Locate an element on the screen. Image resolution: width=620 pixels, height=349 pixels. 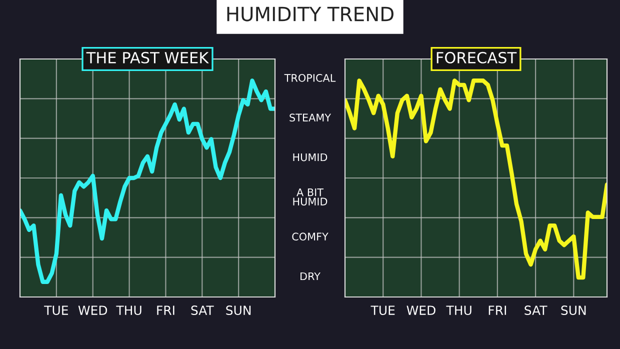
text: COMFY is located at coordinates (310, 236).